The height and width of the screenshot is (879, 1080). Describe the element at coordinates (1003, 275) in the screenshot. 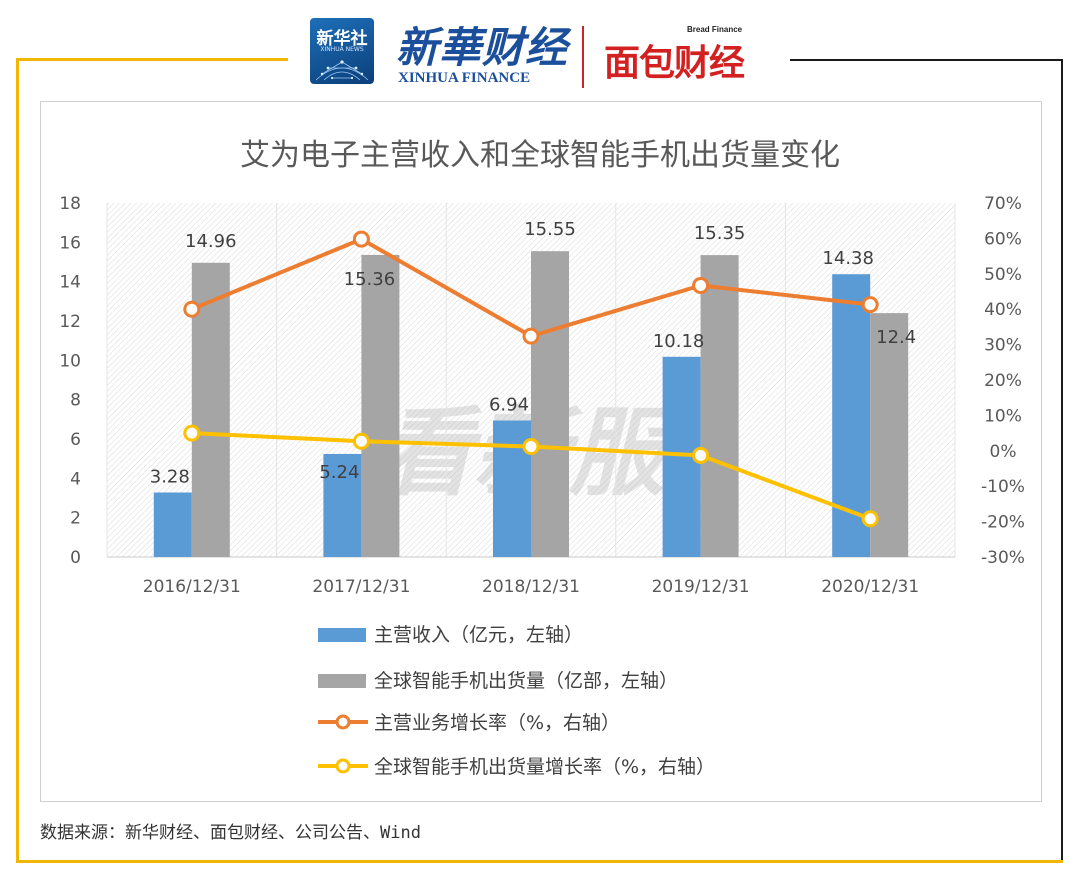

I see `y-right-tick-label: 50%` at that location.